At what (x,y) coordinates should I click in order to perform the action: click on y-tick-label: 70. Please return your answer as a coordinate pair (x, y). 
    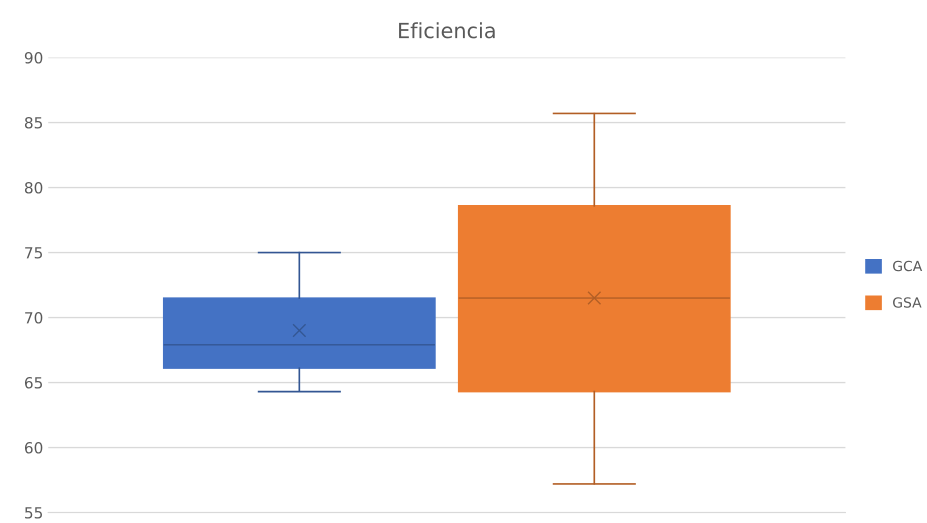
    Looking at the image, I should click on (33, 318).